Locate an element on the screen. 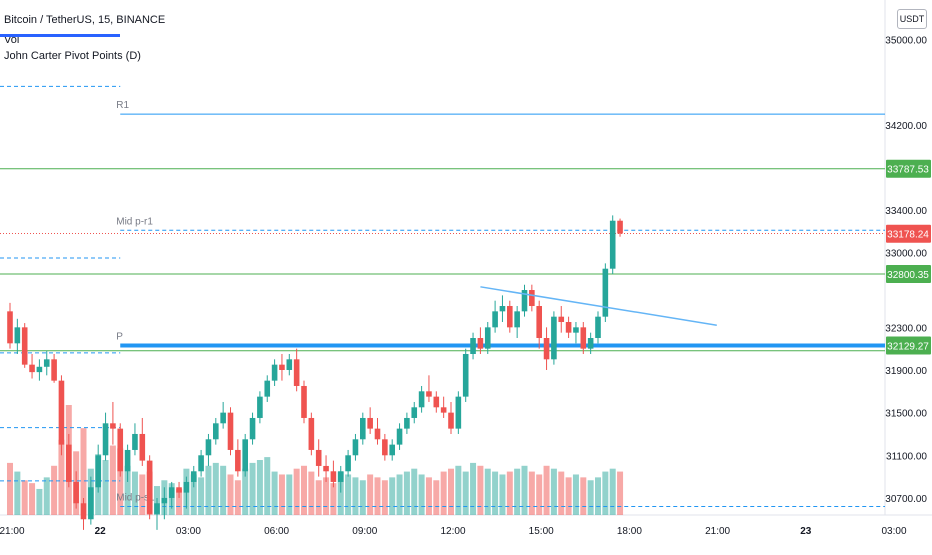 The height and width of the screenshot is (555, 932). time-tick-label: 09:00 is located at coordinates (364, 531).